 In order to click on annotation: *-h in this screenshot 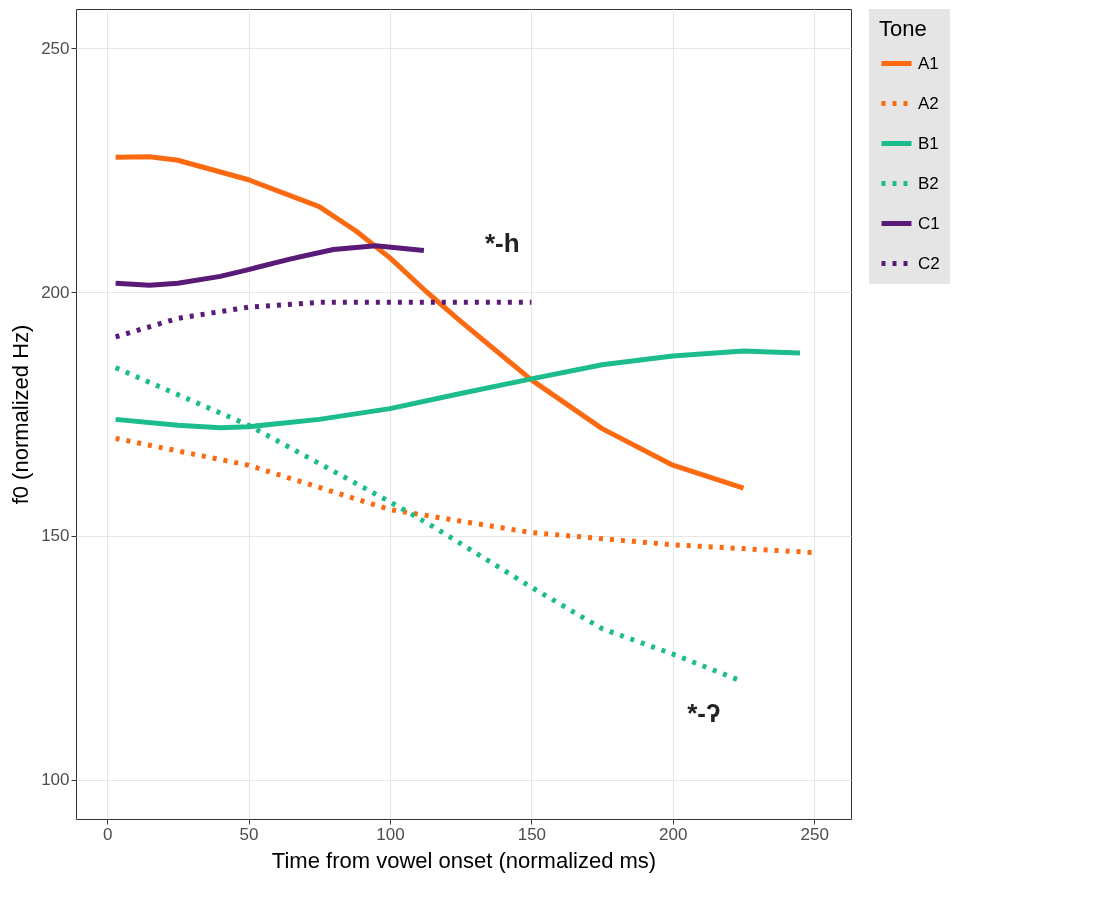, I will do `click(502, 242)`.